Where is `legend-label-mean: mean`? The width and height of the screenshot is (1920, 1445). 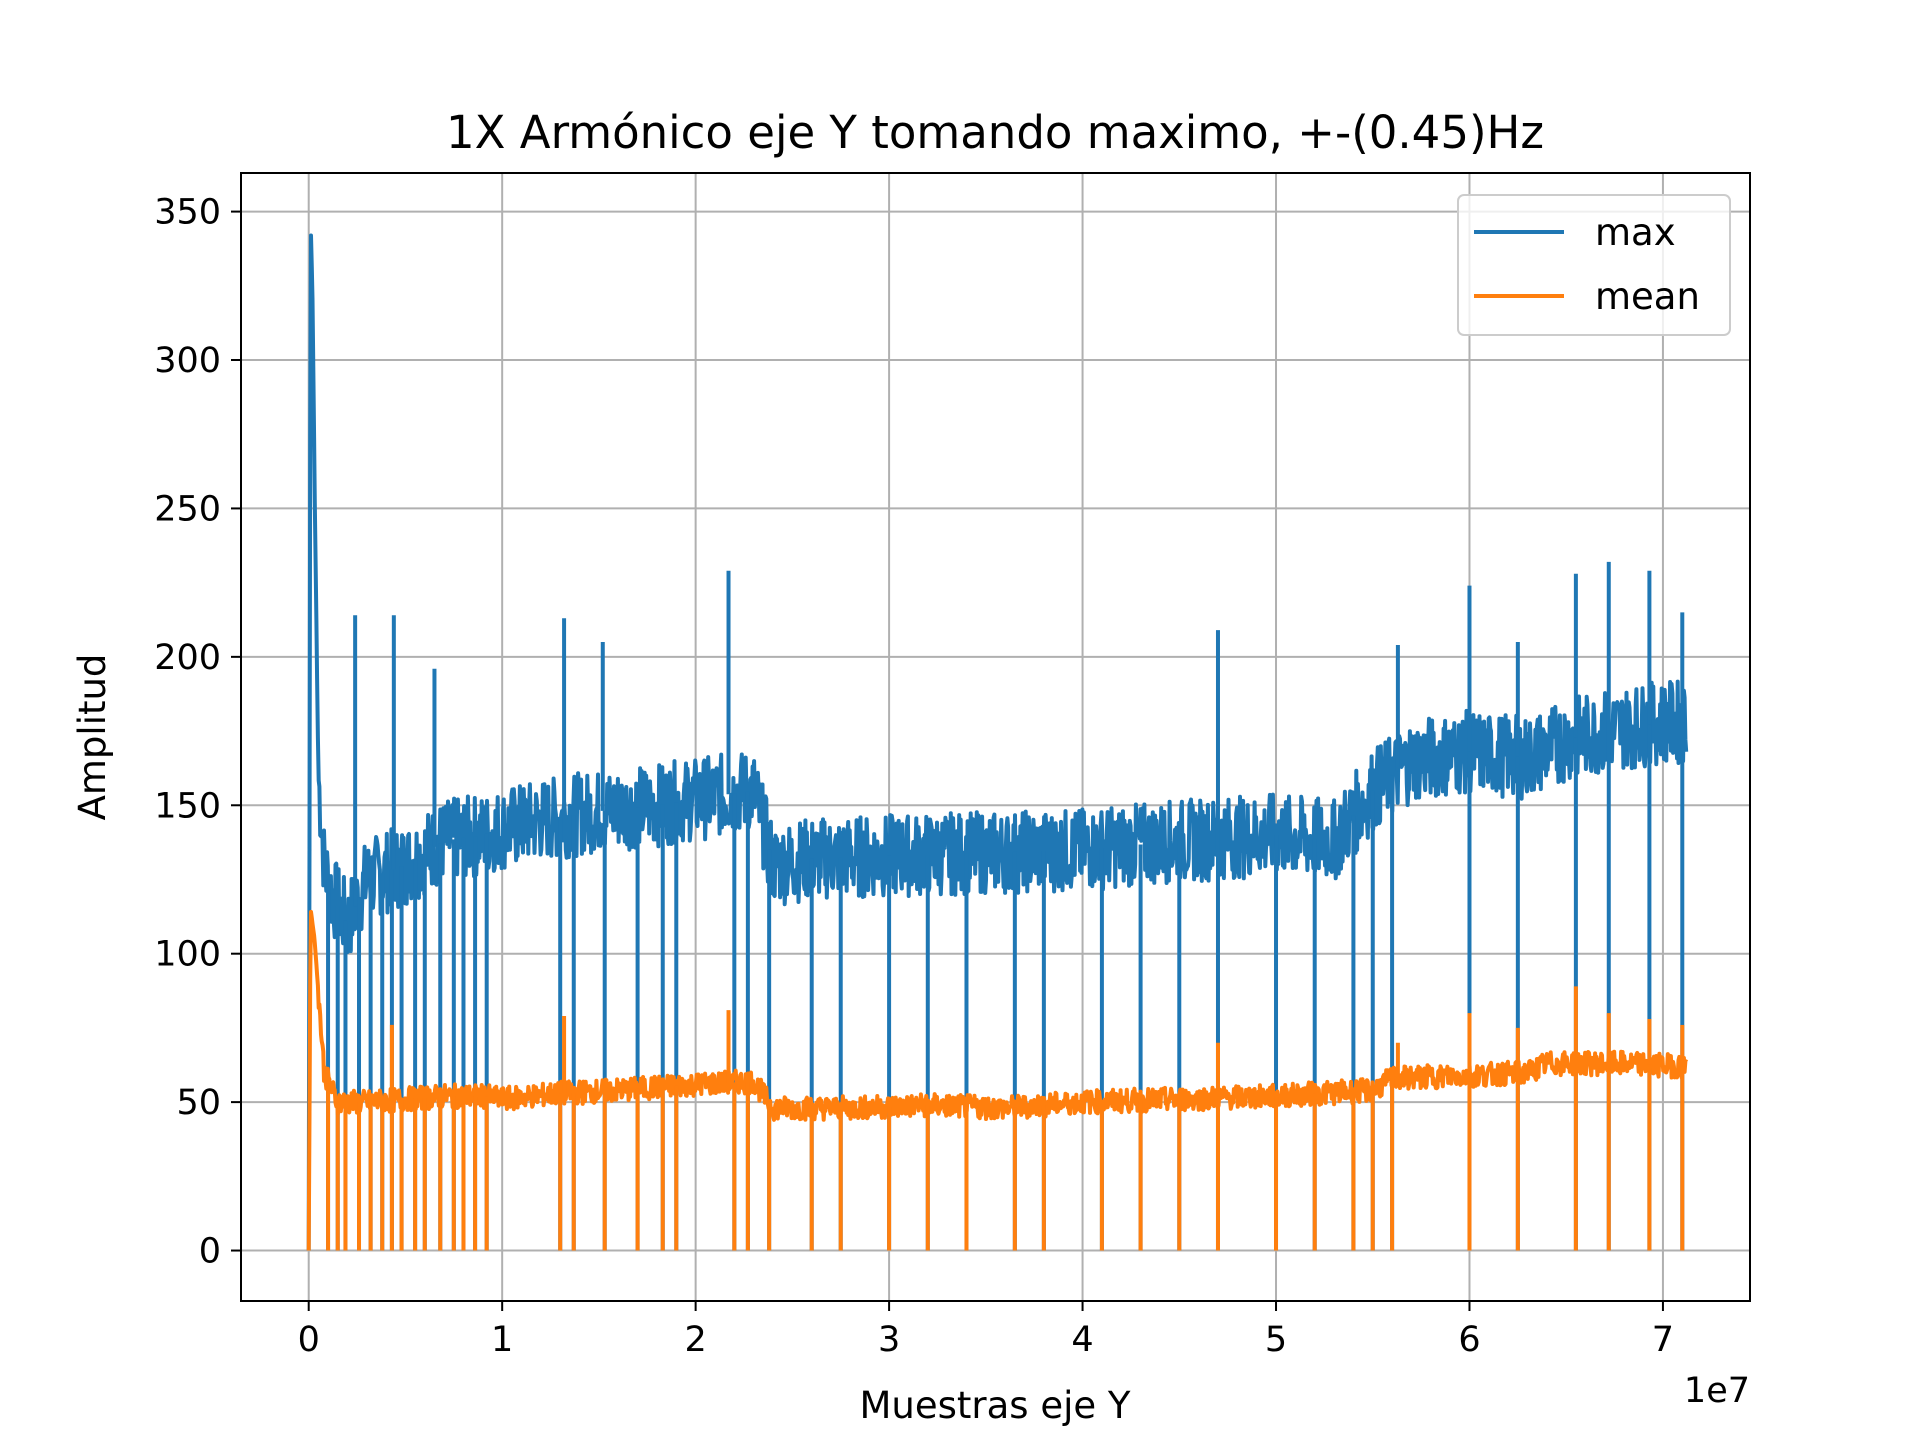 legend-label-mean: mean is located at coordinates (1647, 296).